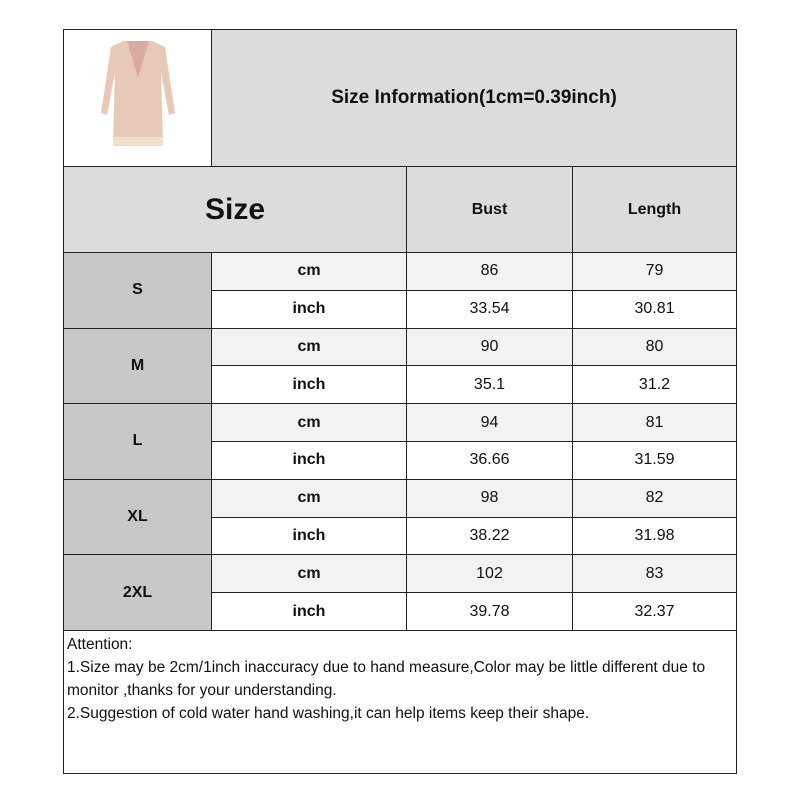 Image resolution: width=800 pixels, height=800 pixels. Describe the element at coordinates (490, 460) in the screenshot. I see `bust-value: 36.66` at that location.